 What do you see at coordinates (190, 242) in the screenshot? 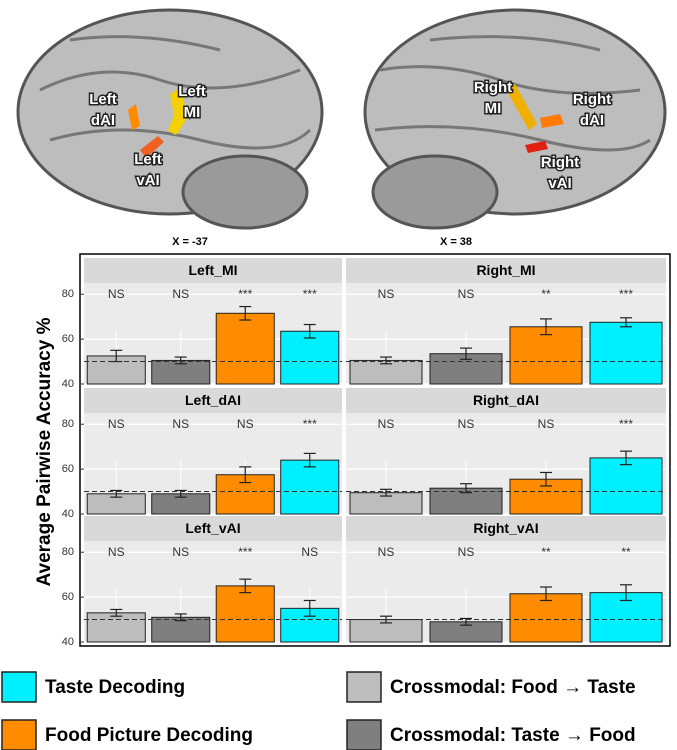
I see `slice-coordinate: X = -37` at bounding box center [190, 242].